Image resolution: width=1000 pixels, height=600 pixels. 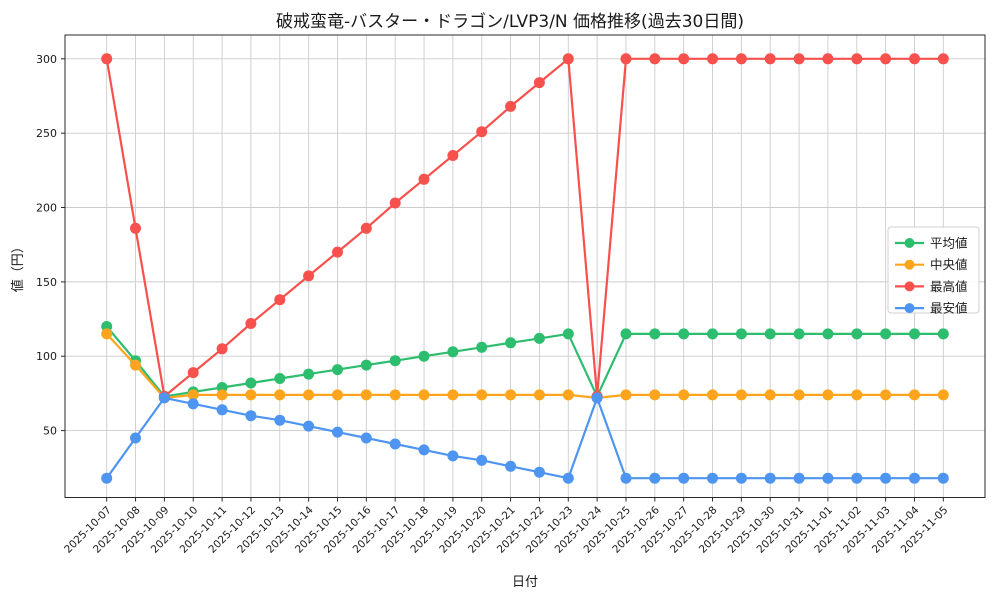 I want to click on y-tick-label: 300, so click(x=46, y=59).